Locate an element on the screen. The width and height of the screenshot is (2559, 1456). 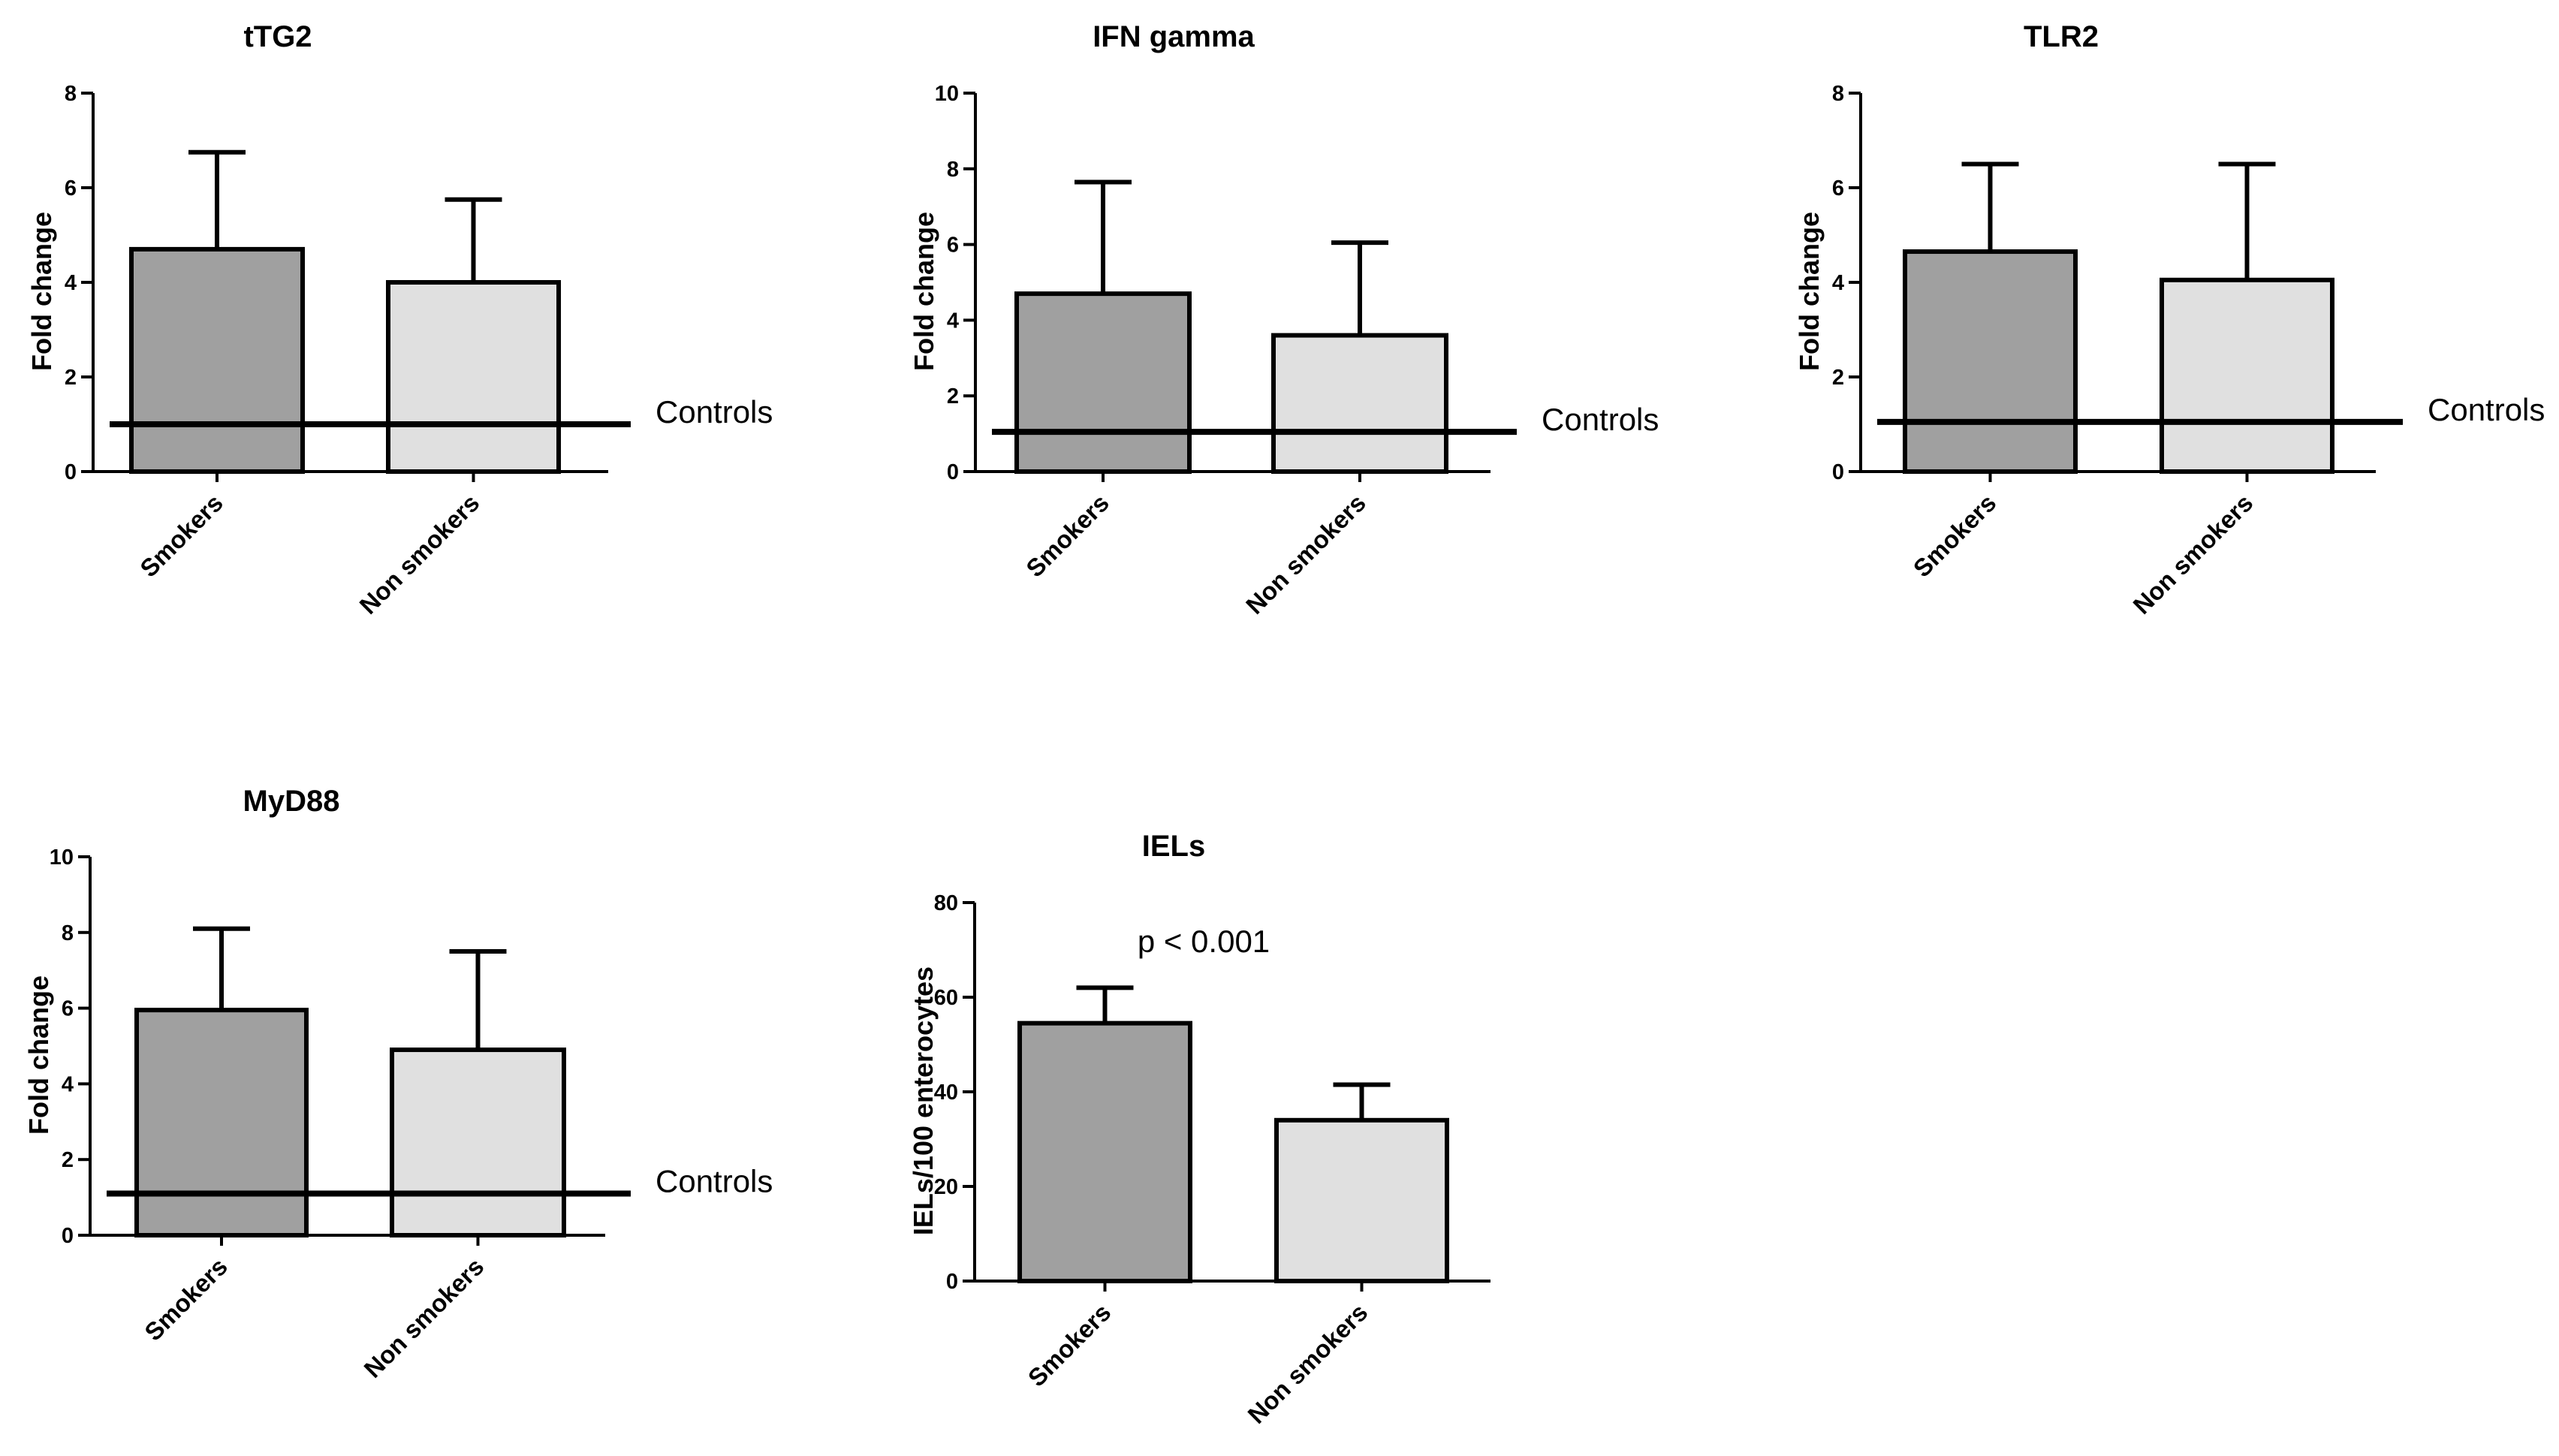
chart4-y-tick-label-1: 2 is located at coordinates (68, 1160).